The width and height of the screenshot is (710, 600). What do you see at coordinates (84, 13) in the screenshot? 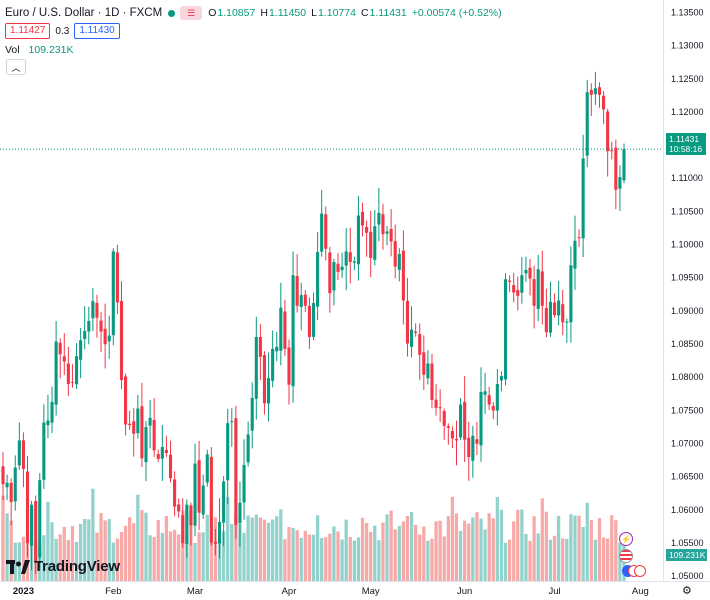
I see `symbol-title: Euro / U.S. Dollar · 1D · FXCM` at bounding box center [84, 13].